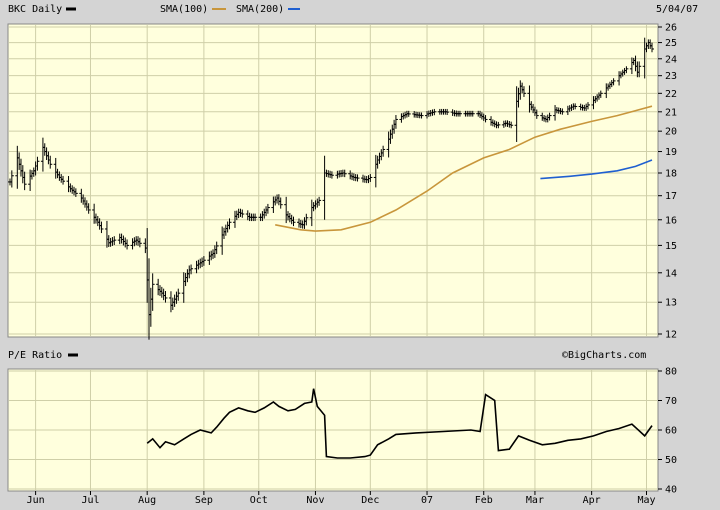  Describe the element at coordinates (671, 196) in the screenshot. I see `price-y-tick-label: 17` at that location.